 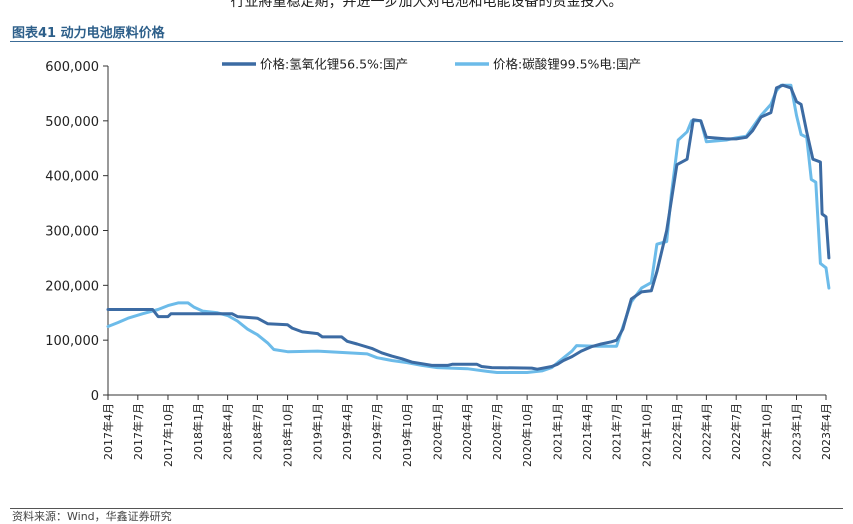 What do you see at coordinates (72, 286) in the screenshot?
I see `y-tick-label: 200,000` at bounding box center [72, 286].